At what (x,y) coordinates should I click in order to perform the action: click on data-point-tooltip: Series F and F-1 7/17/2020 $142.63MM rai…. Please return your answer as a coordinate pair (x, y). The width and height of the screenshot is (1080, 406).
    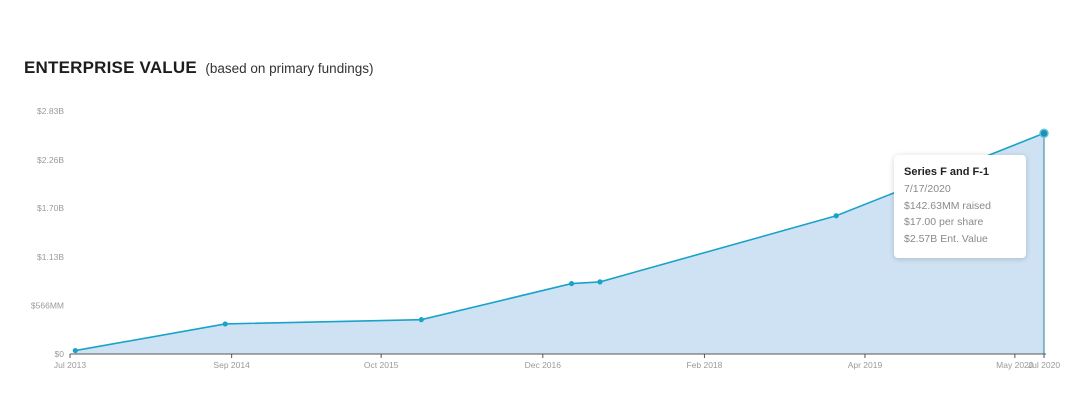
    Looking at the image, I should click on (960, 206).